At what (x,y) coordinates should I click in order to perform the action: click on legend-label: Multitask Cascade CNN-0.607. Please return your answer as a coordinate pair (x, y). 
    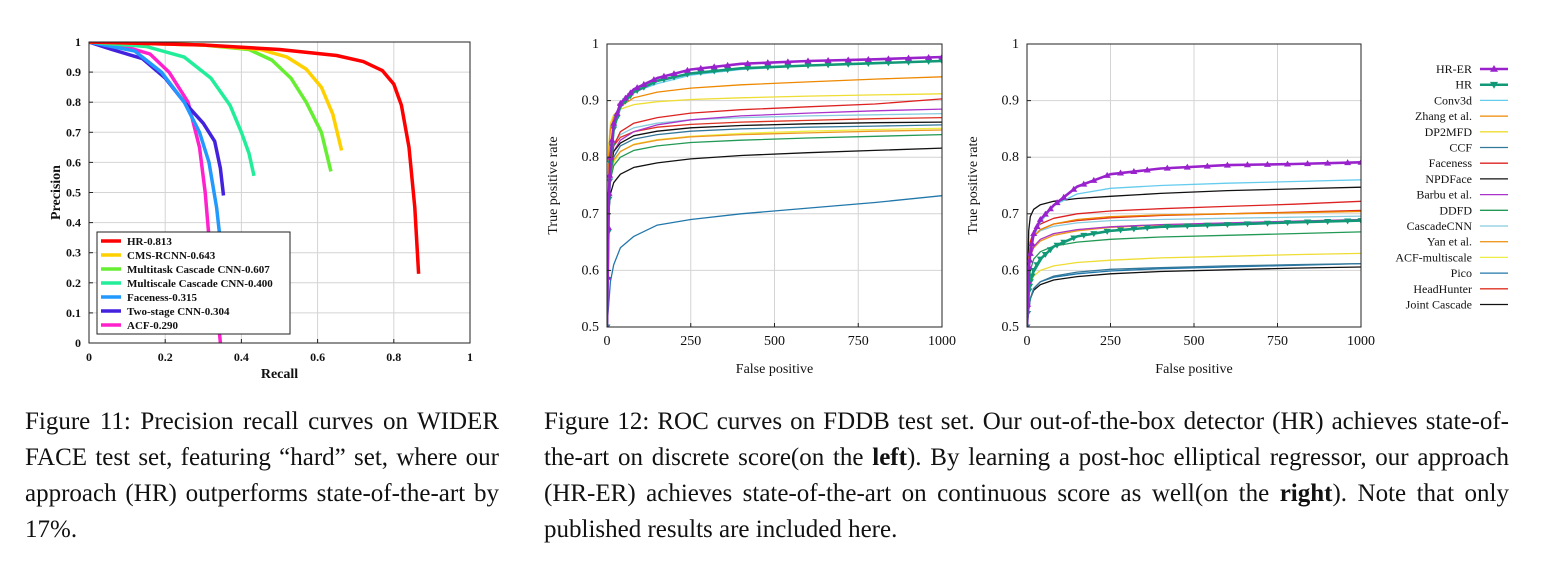
    Looking at the image, I should click on (198, 270).